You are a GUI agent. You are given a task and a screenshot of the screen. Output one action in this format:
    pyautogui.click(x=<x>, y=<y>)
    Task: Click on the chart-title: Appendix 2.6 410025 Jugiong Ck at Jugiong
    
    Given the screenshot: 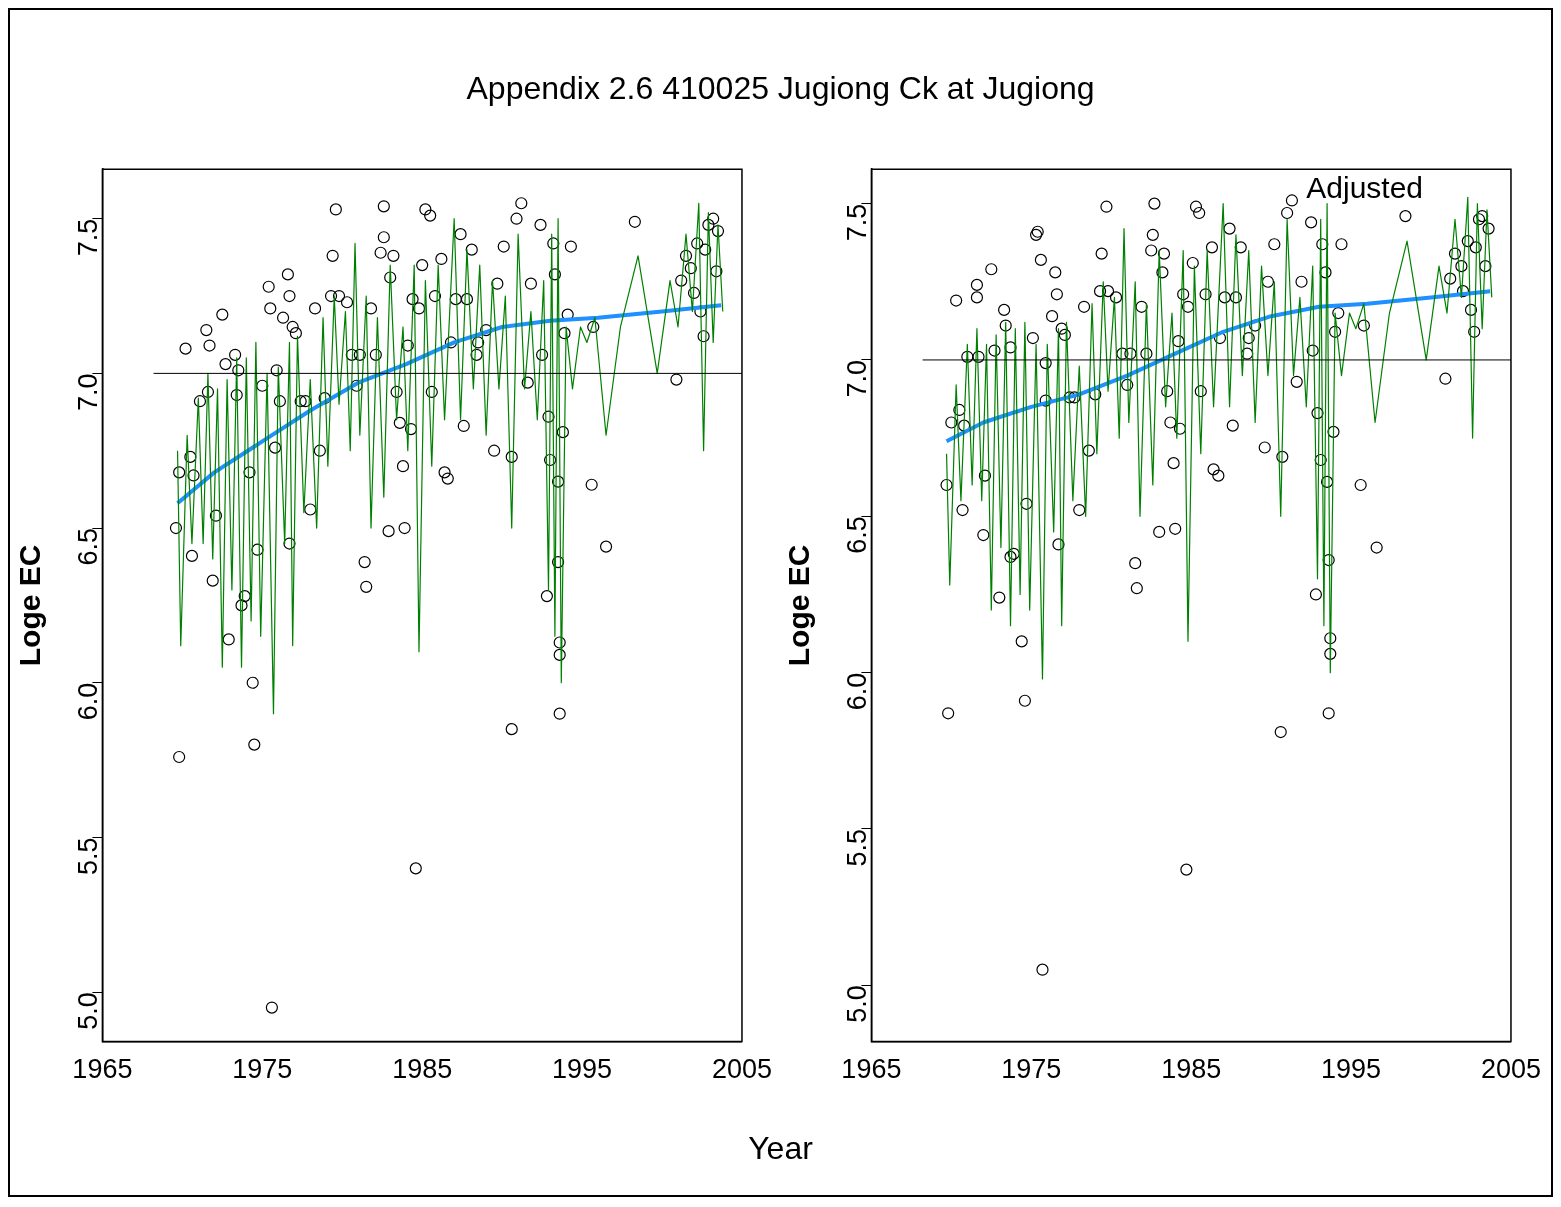 What is the action you would take?
    pyautogui.click(x=780, y=88)
    